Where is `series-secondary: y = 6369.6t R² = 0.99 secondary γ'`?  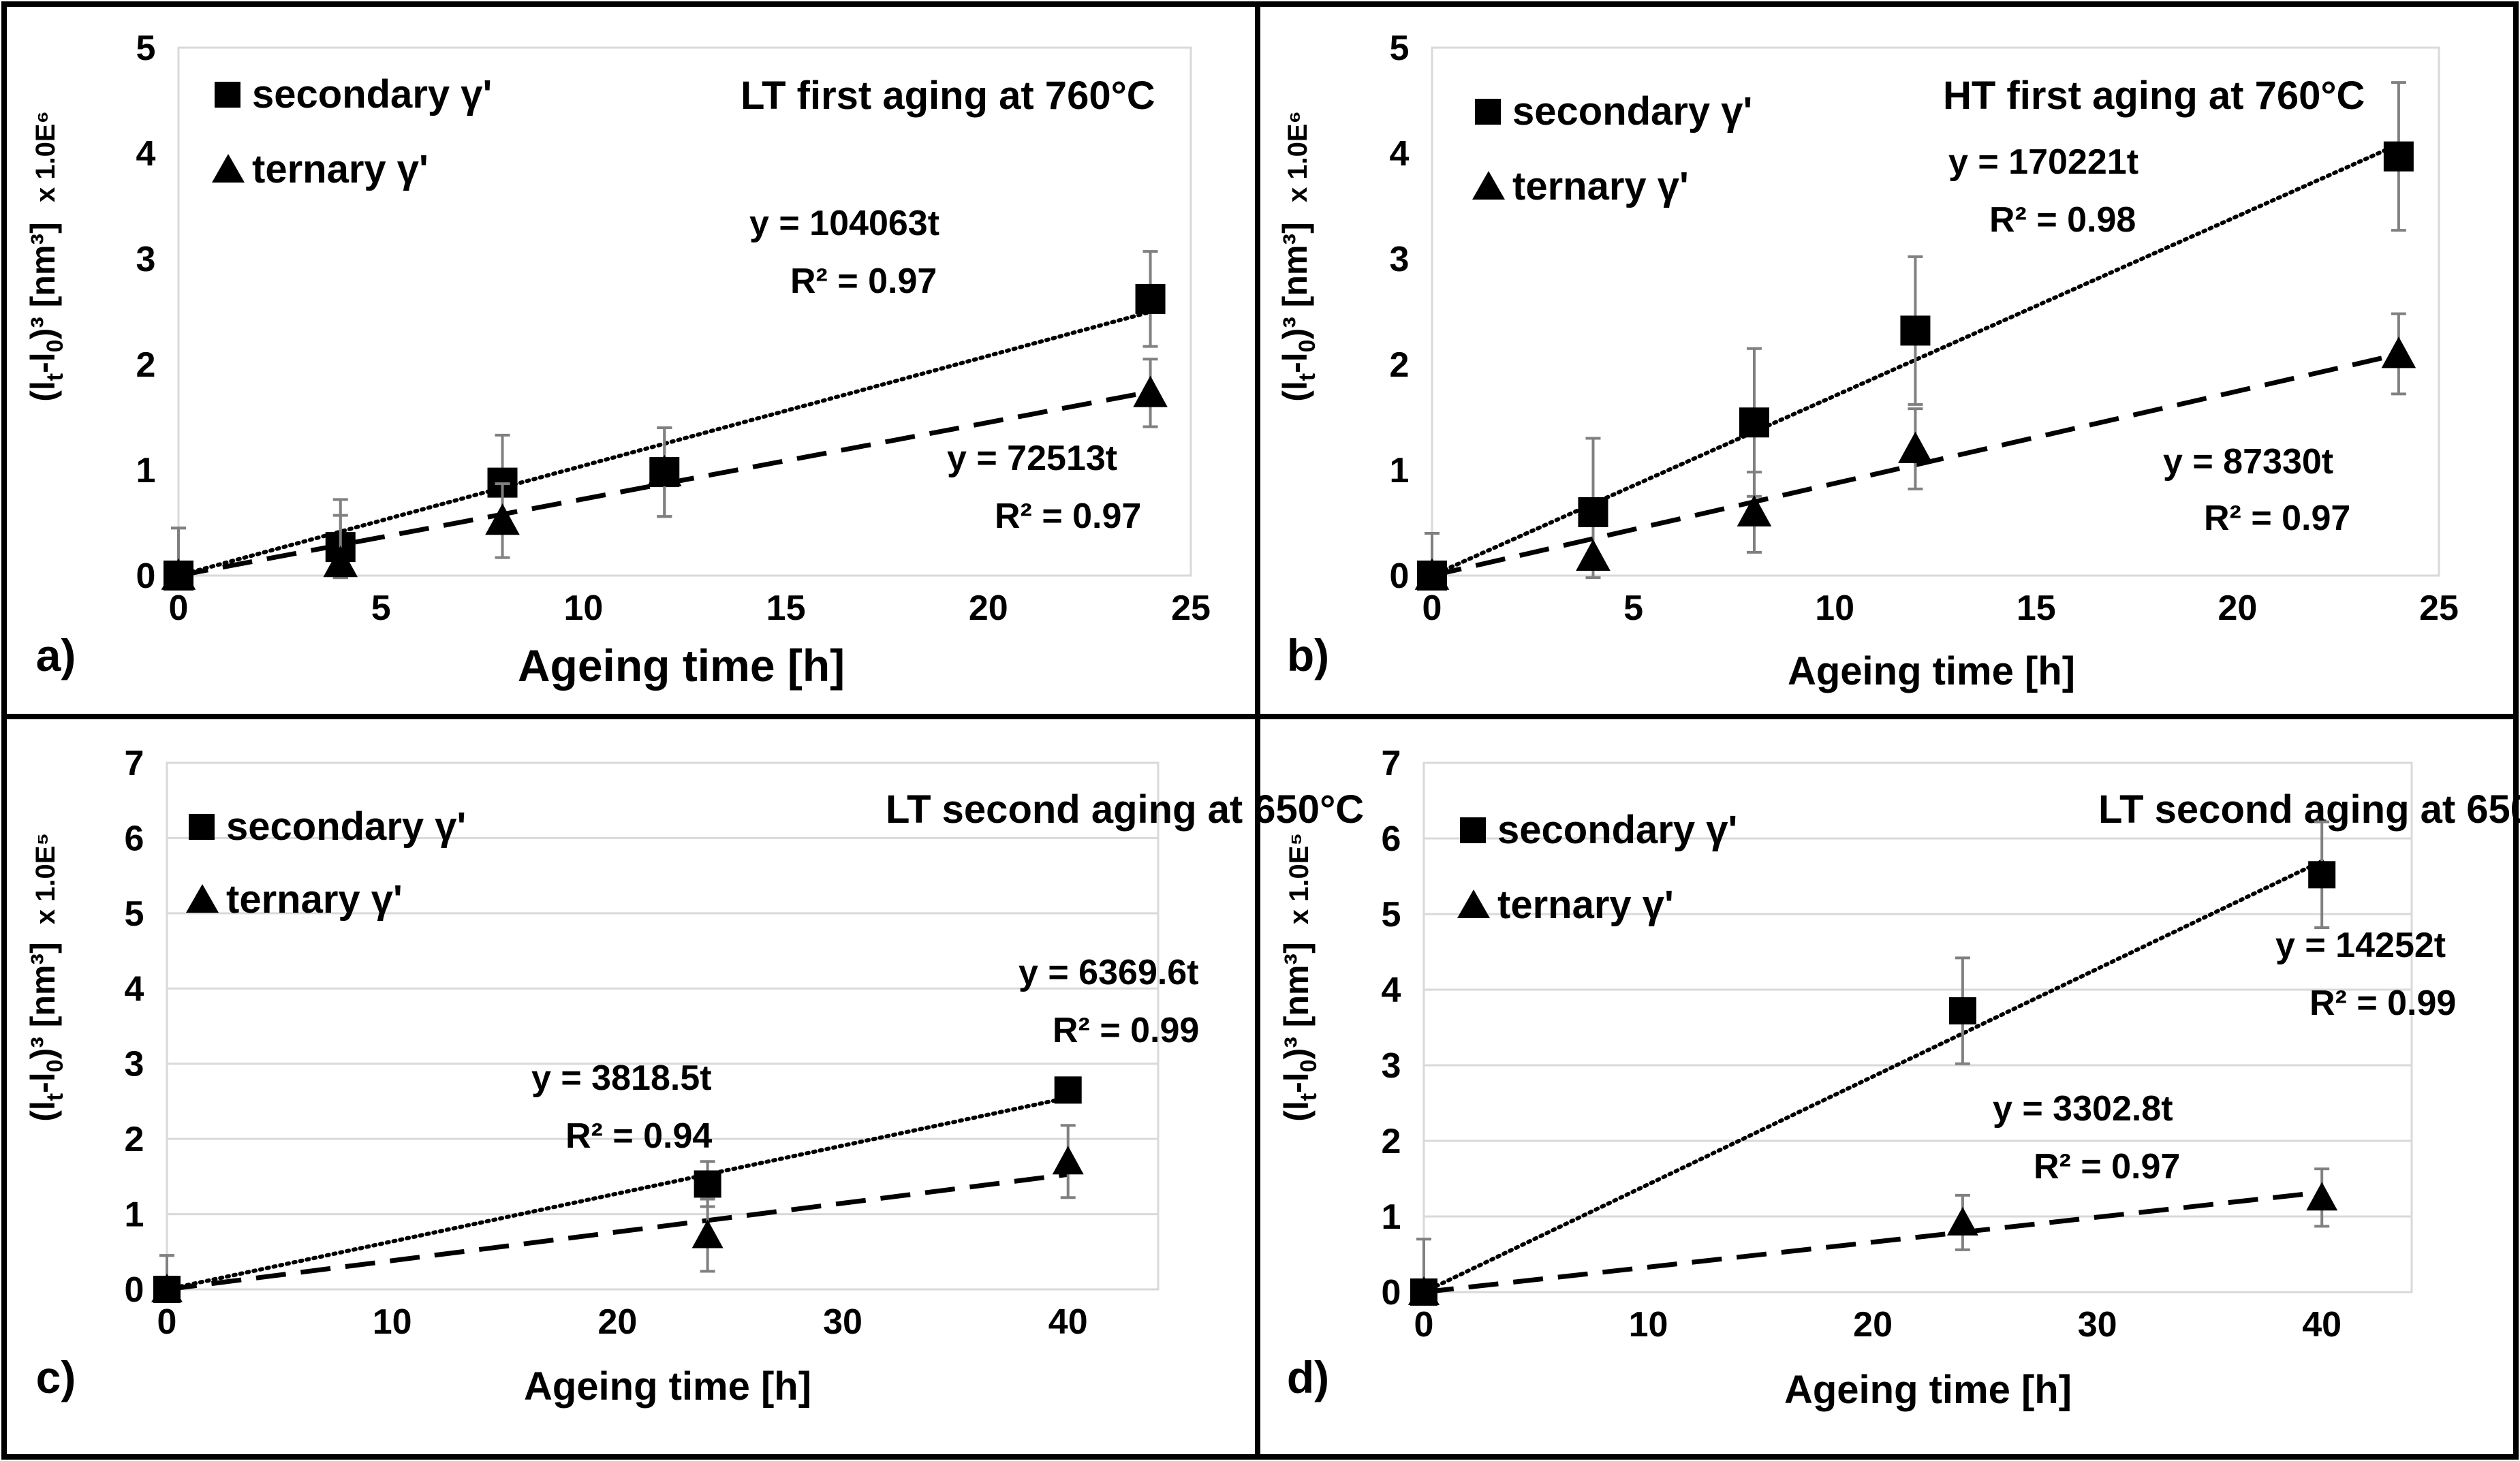
series-secondary: y = 6369.6t R² = 0.99 secondary γ' is located at coordinates (676, 1053).